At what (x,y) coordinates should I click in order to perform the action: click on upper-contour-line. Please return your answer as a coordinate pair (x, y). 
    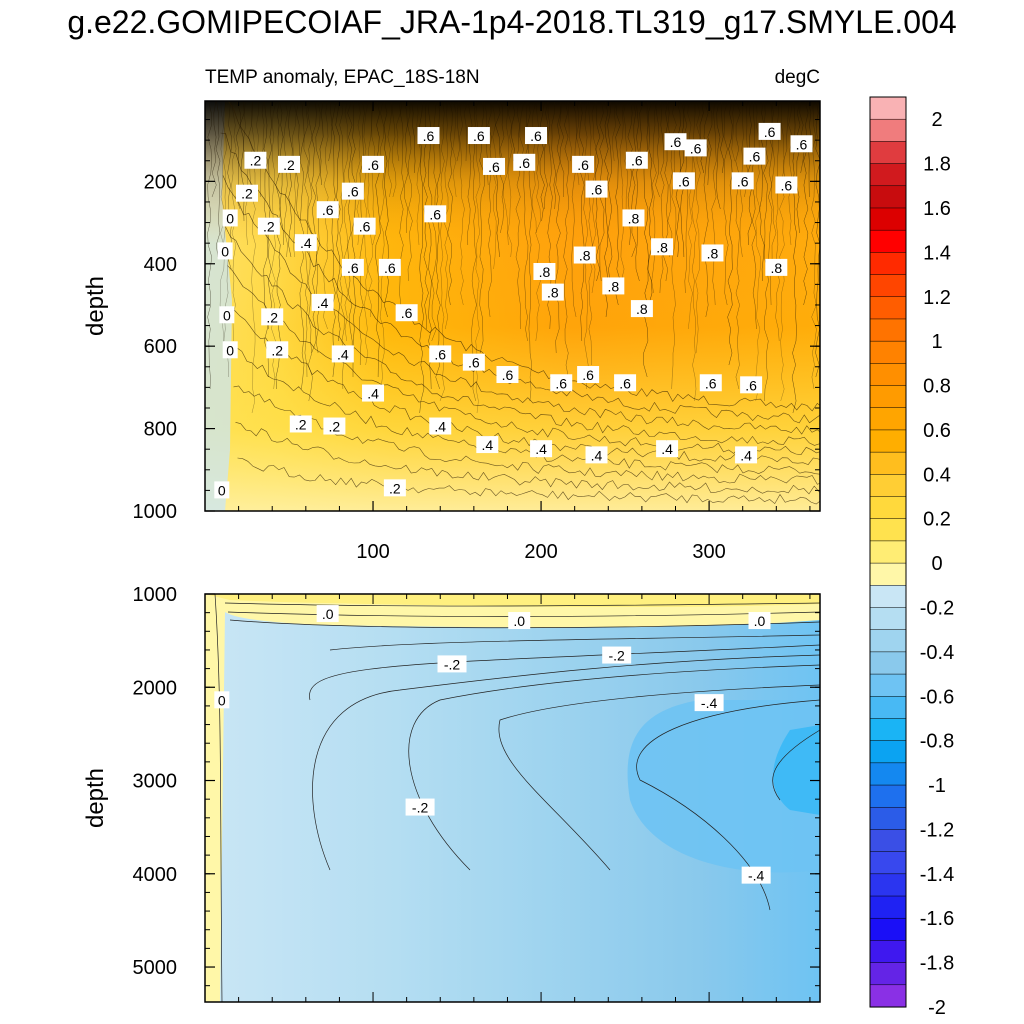
    Looking at the image, I should click on (526, 435).